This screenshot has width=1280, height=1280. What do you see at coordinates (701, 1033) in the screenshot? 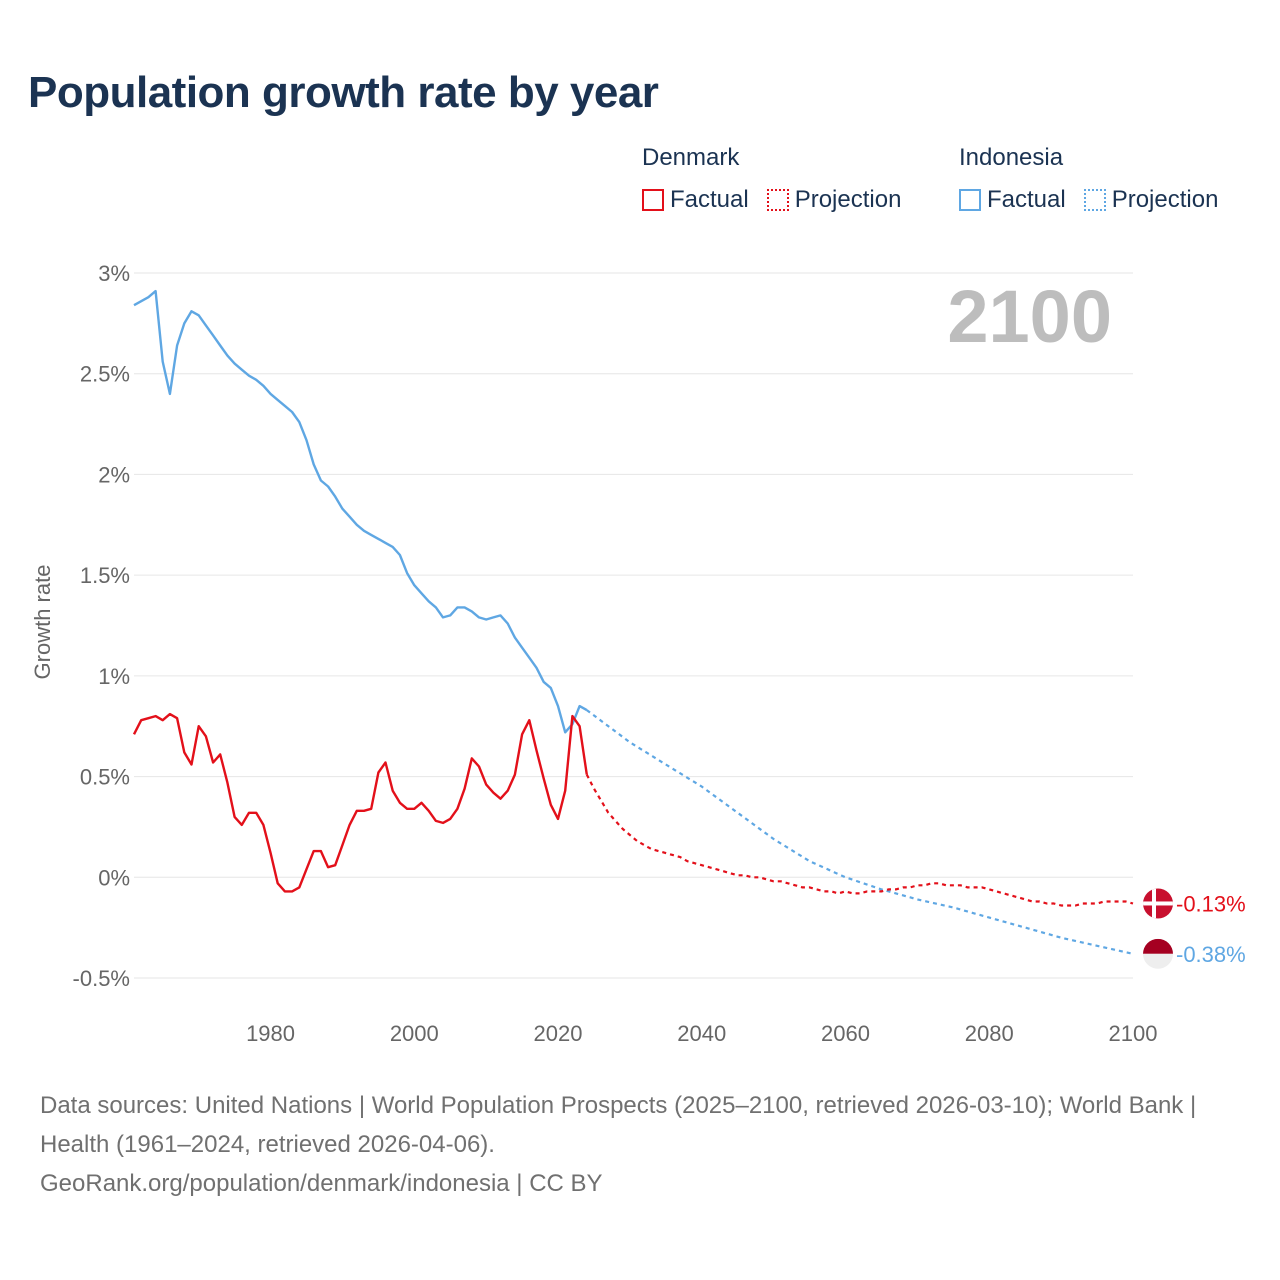
I see `x-tick-label: 2040` at bounding box center [701, 1033].